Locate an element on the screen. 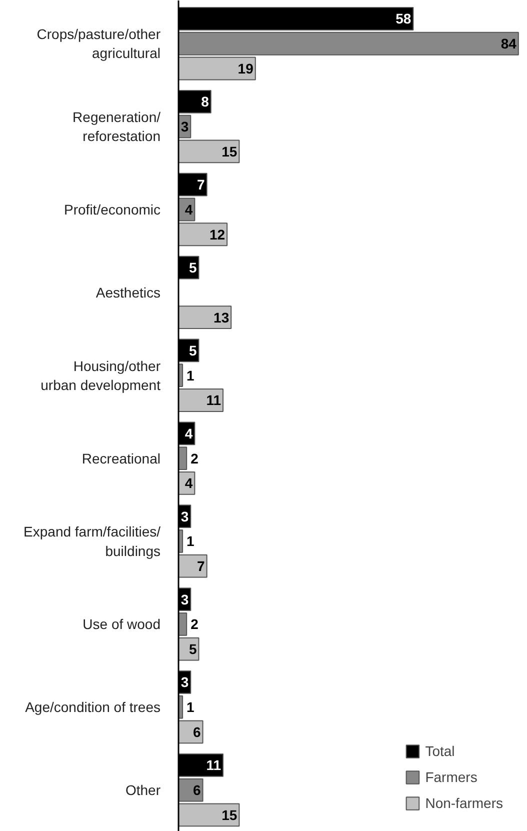 Image resolution: width=527 pixels, height=831 pixels. y-tick-label: Other is located at coordinates (143, 790).